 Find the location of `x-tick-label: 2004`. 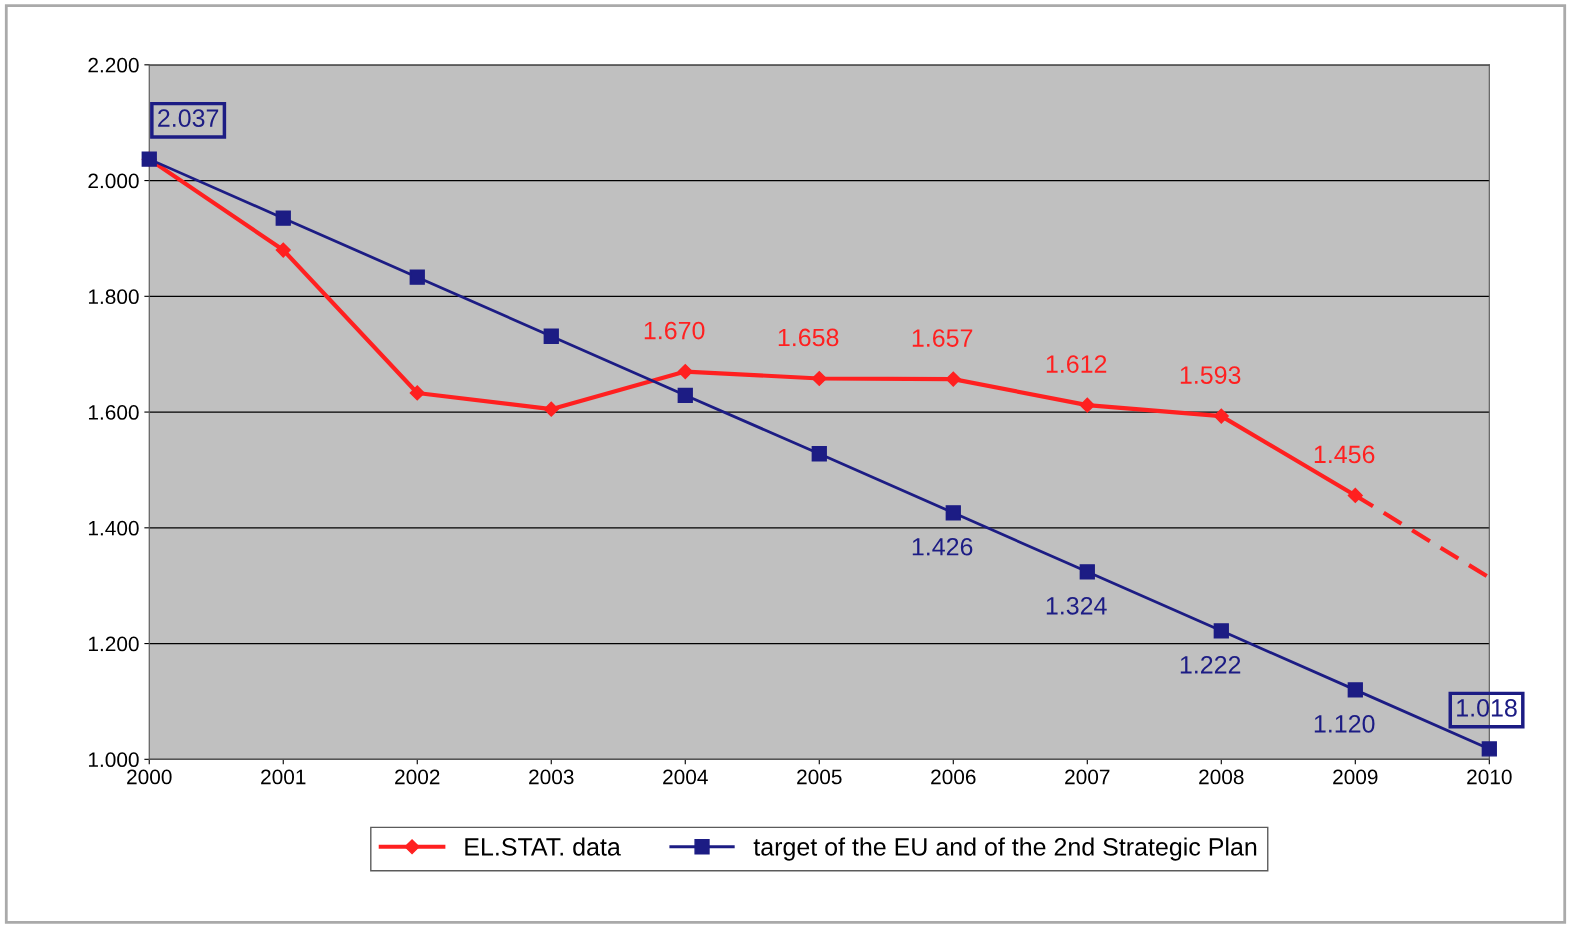

x-tick-label: 2004 is located at coordinates (685, 777).